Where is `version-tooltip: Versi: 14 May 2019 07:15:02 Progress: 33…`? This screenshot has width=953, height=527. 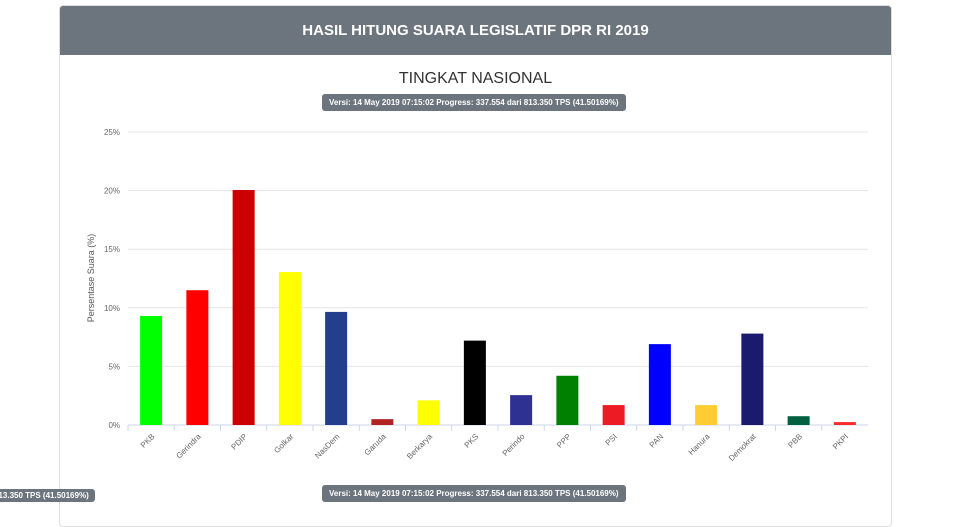
version-tooltip: Versi: 14 May 2019 07:15:02 Progress: 33… is located at coordinates (474, 102).